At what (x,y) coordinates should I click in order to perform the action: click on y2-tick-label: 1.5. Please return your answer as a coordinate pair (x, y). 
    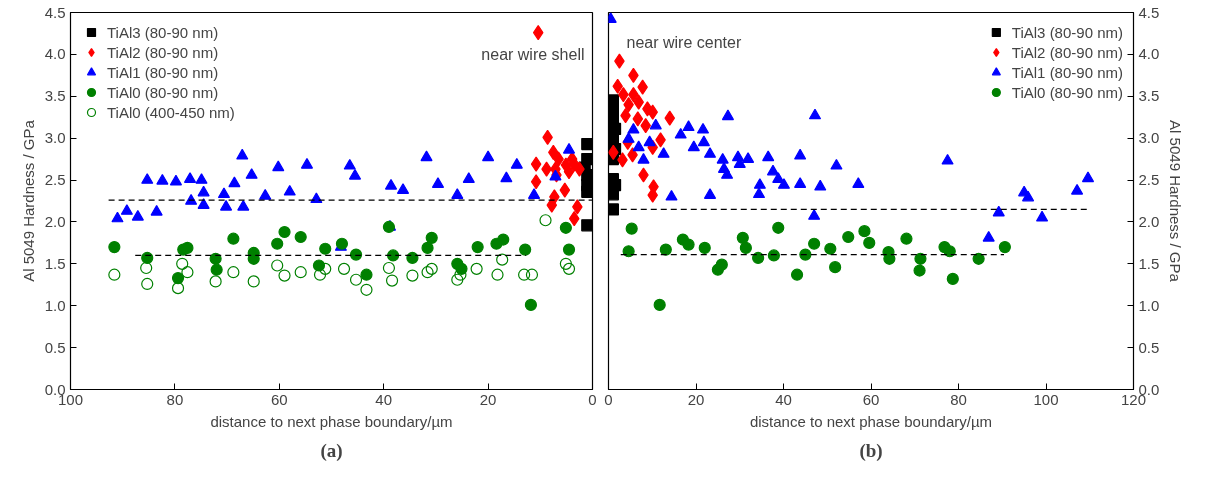
    Looking at the image, I should click on (1149, 263).